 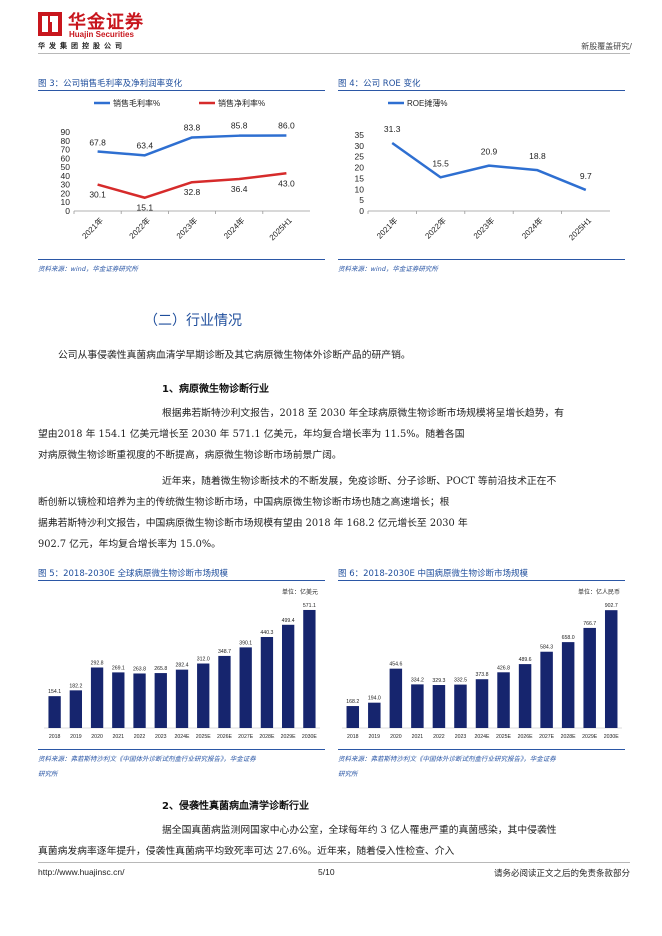 I want to click on x-tick-label: 2021, so click(x=119, y=737).